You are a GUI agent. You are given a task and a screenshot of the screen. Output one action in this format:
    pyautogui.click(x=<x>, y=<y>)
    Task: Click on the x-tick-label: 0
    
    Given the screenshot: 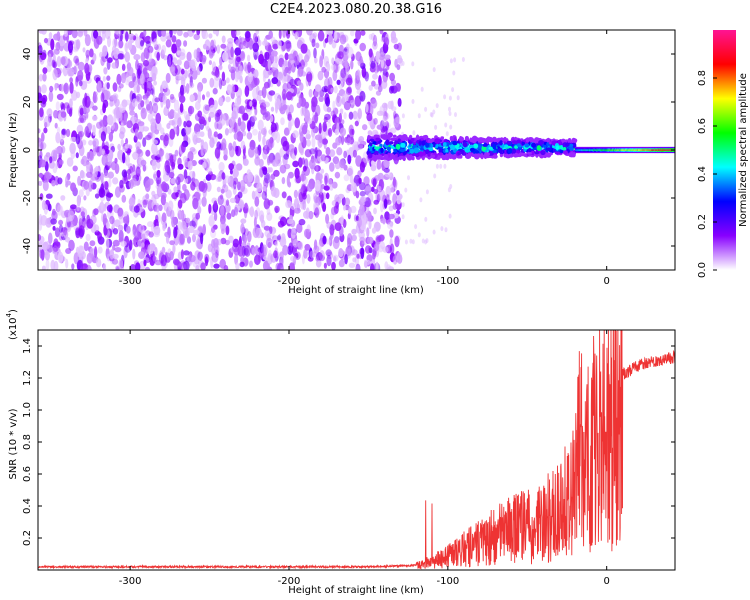 What is the action you would take?
    pyautogui.click(x=607, y=281)
    